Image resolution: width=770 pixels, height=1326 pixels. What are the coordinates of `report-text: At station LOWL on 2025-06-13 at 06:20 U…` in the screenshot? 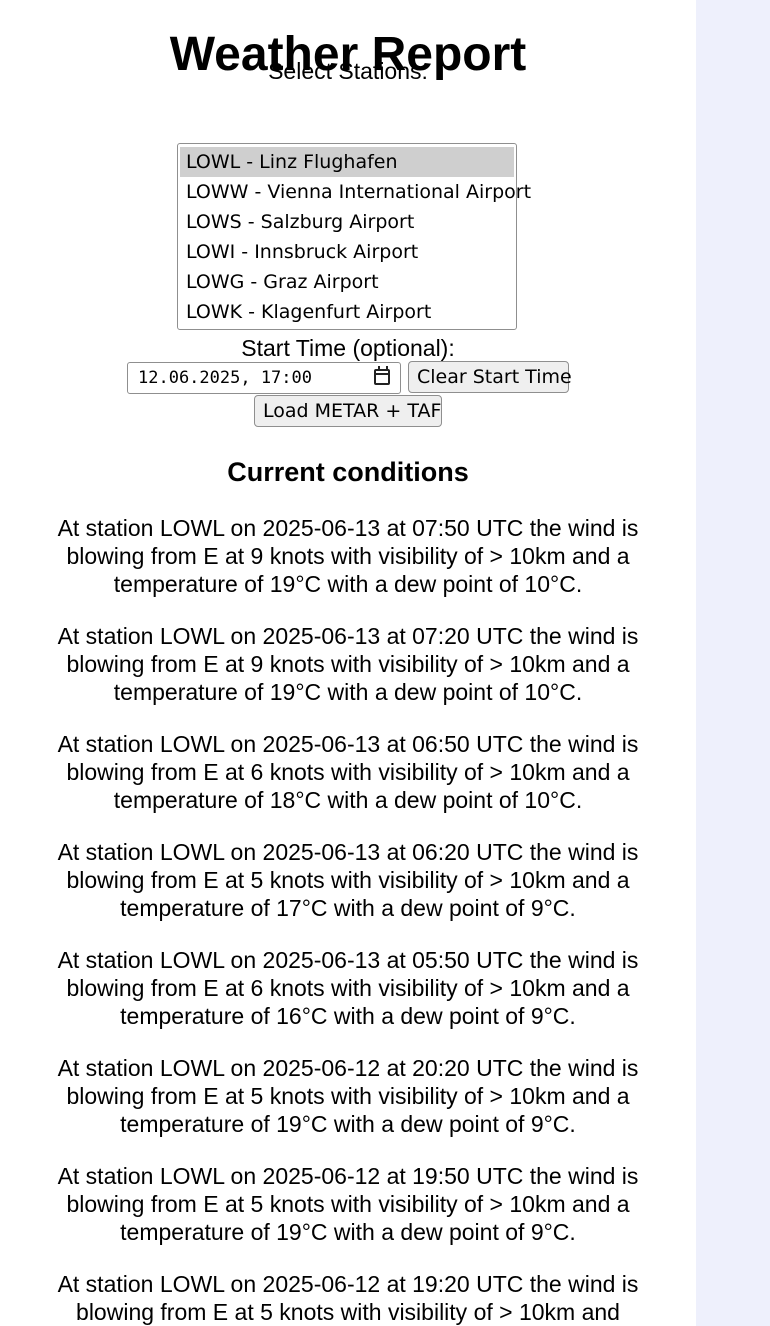 It's located at (348, 880).